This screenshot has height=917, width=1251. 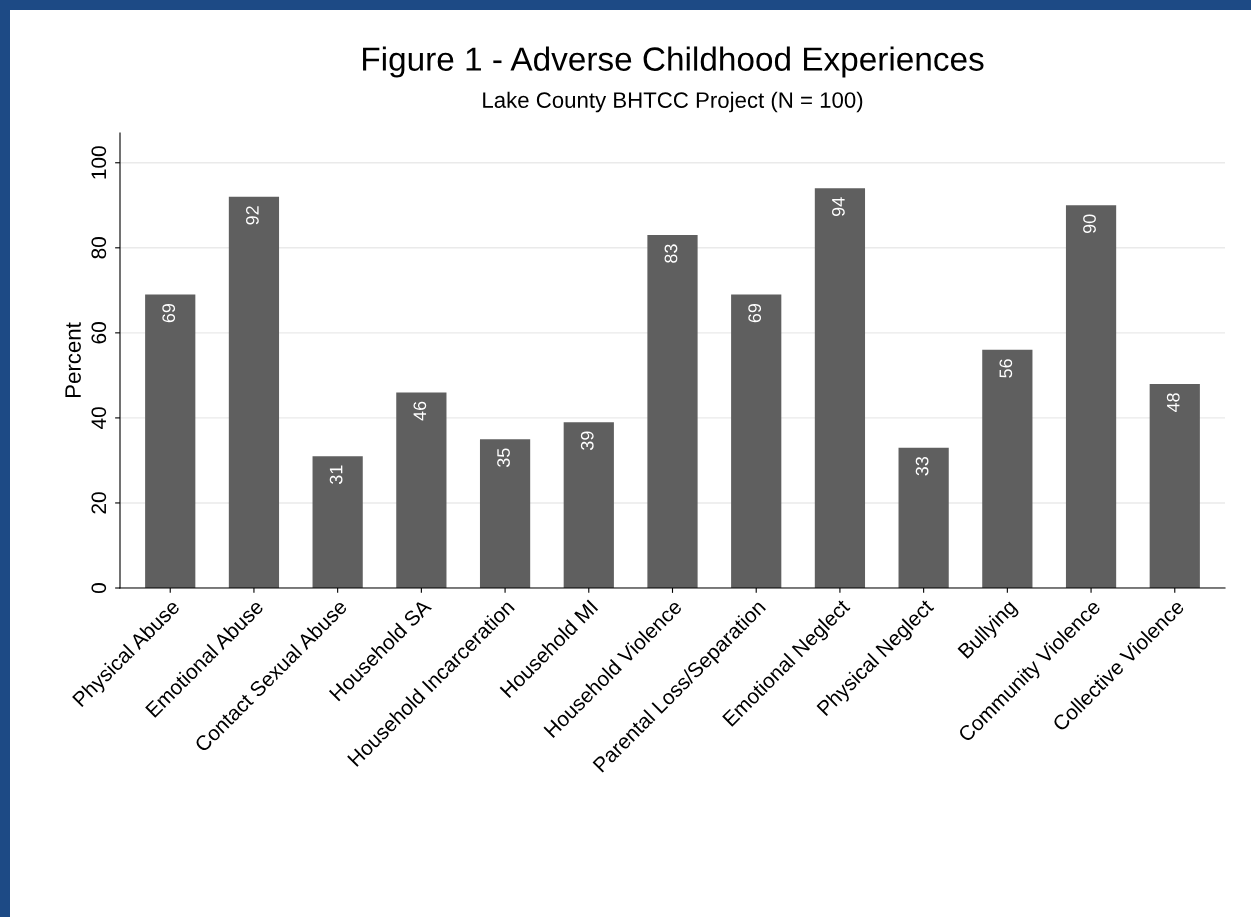 What do you see at coordinates (1173, 403) in the screenshot?
I see `data-label: 48` at bounding box center [1173, 403].